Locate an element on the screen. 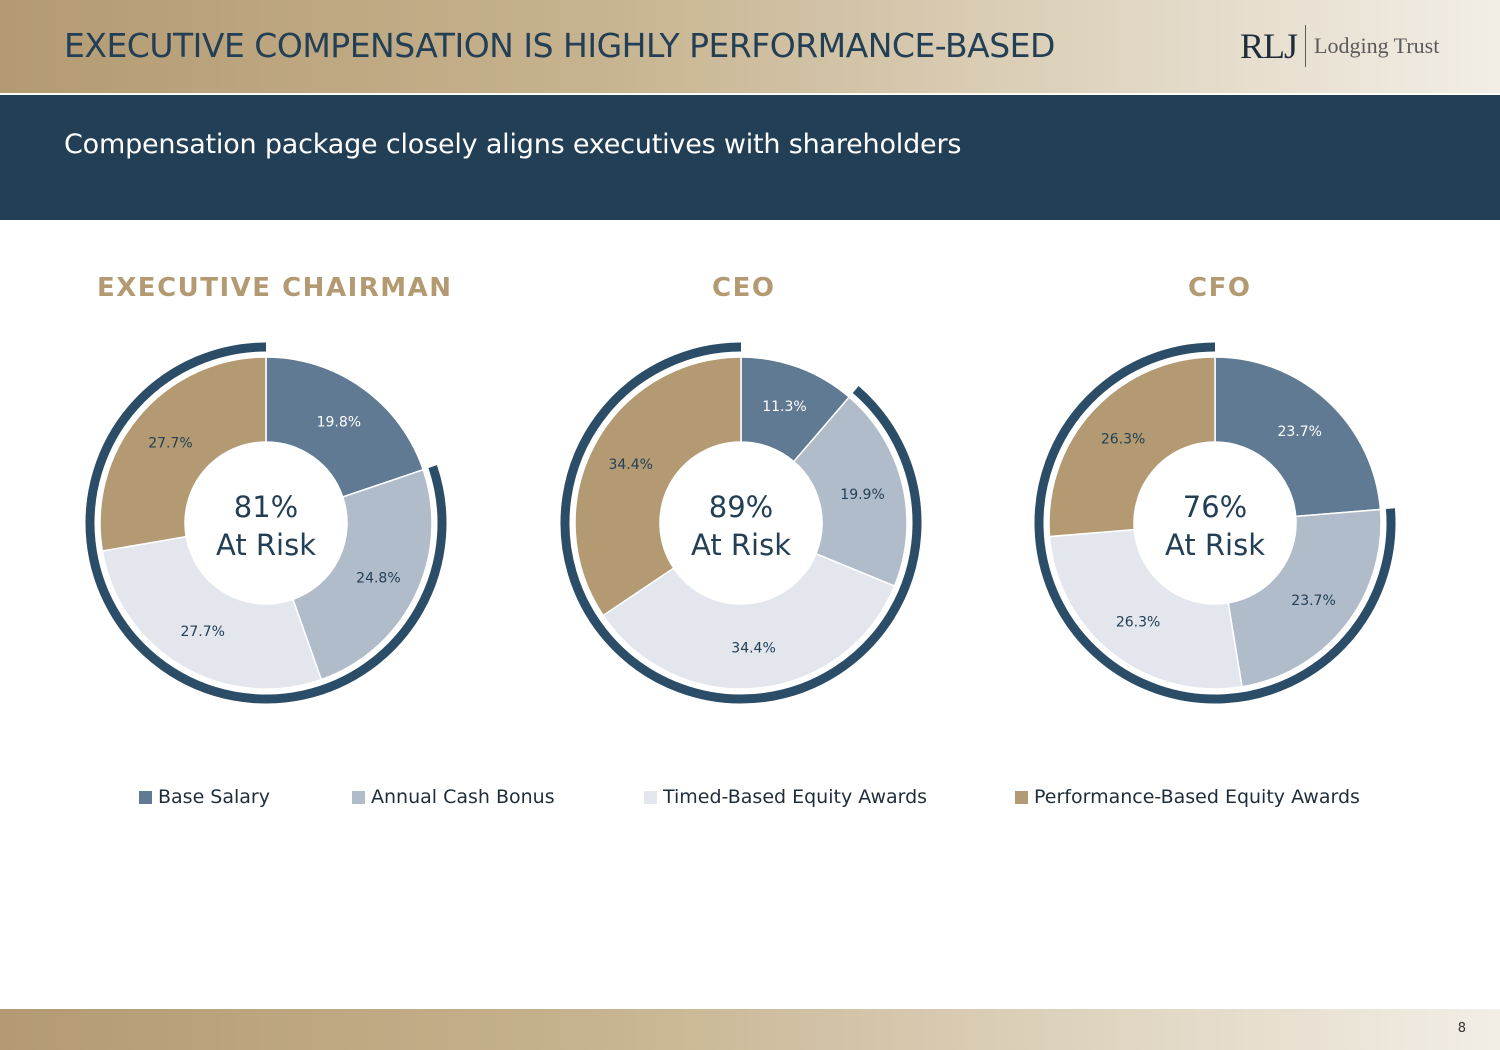  chart-title-executive-chairman: EXECUTIVE CHAIRMAN is located at coordinates (275, 288).